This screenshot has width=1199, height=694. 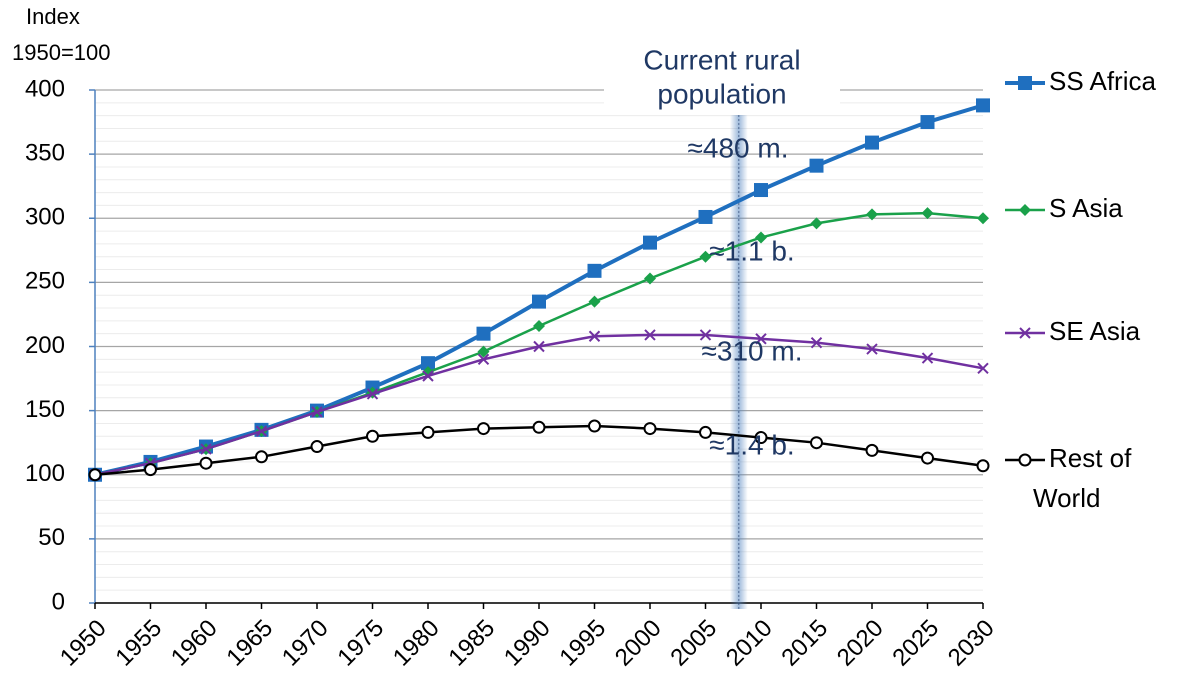 What do you see at coordinates (58, 601) in the screenshot?
I see `y-tick-label: 0` at bounding box center [58, 601].